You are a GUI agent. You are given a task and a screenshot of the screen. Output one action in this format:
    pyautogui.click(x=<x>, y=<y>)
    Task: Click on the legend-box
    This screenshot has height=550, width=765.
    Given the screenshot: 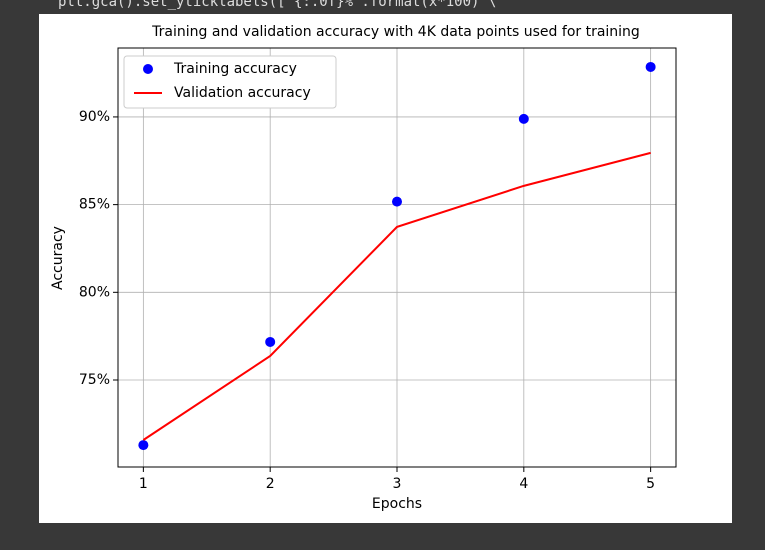 What is the action you would take?
    pyautogui.click(x=230, y=82)
    